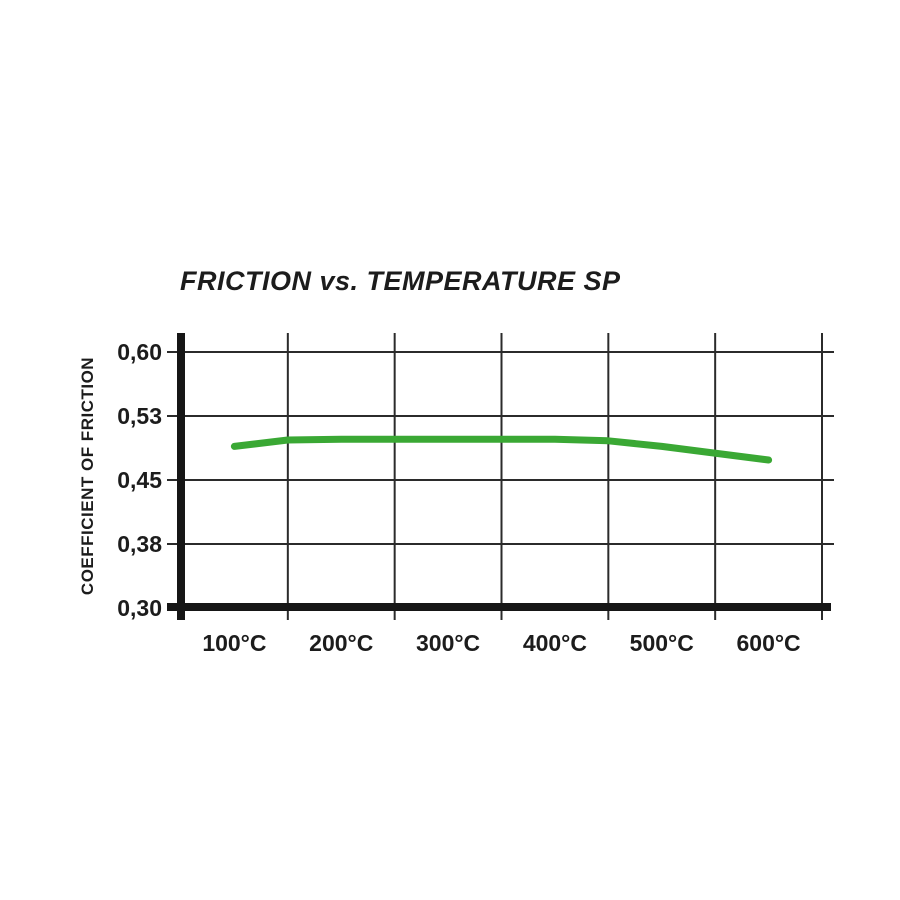  I want to click on y-tick-label: 0,45, so click(139, 480).